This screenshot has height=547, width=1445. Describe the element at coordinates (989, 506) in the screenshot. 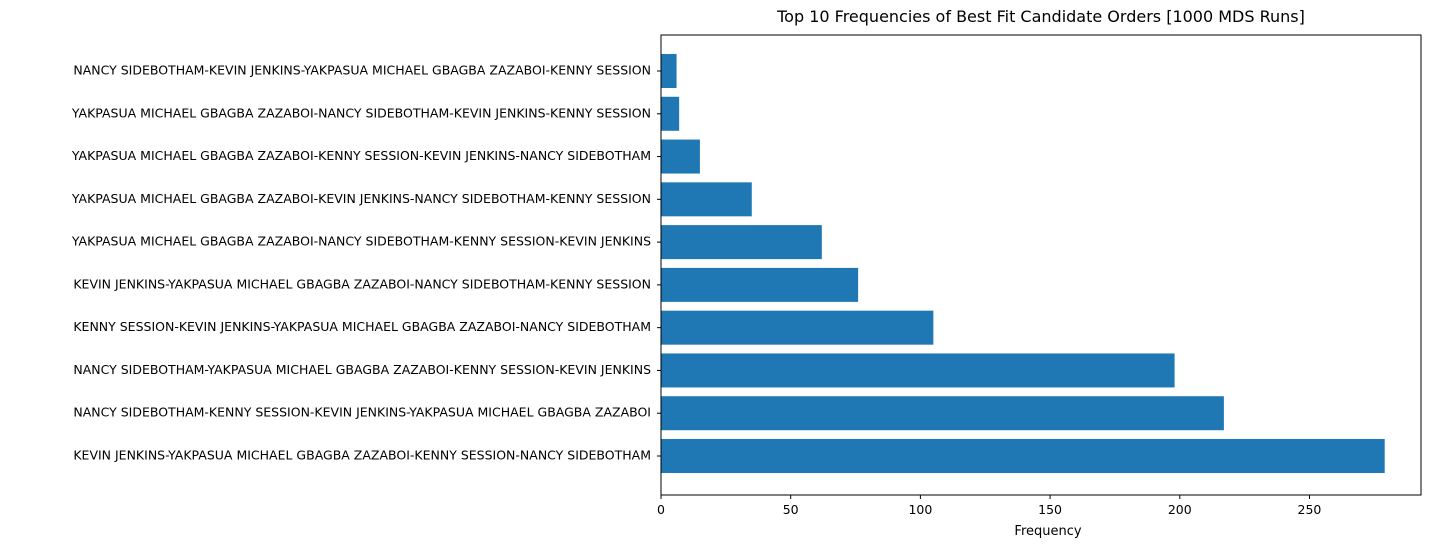

I see `x-axis-ticks: 0 50 100 150 200 250` at that location.